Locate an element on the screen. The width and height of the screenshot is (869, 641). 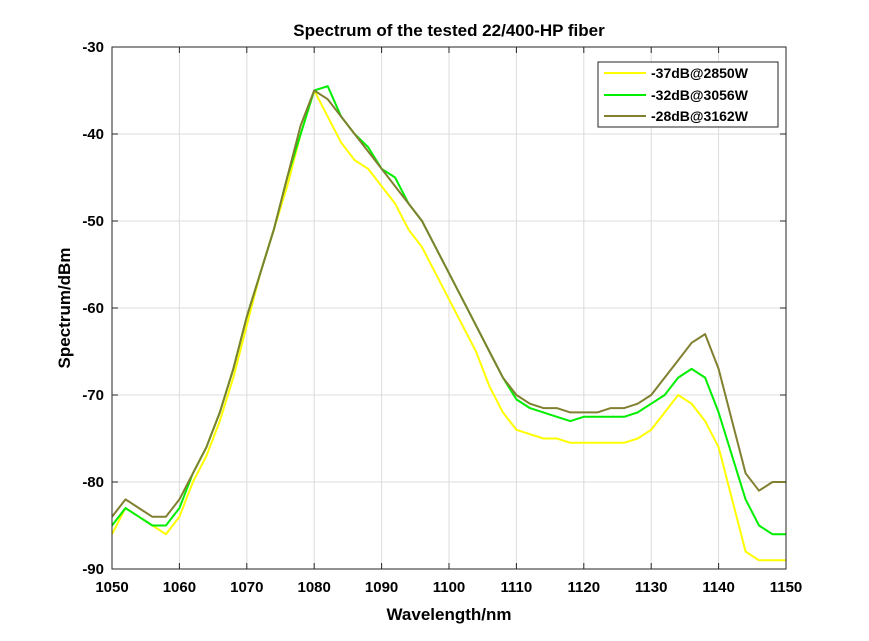
legend: -37dB@2850W -32dB@3056W -28dB@3162W is located at coordinates (688, 94).